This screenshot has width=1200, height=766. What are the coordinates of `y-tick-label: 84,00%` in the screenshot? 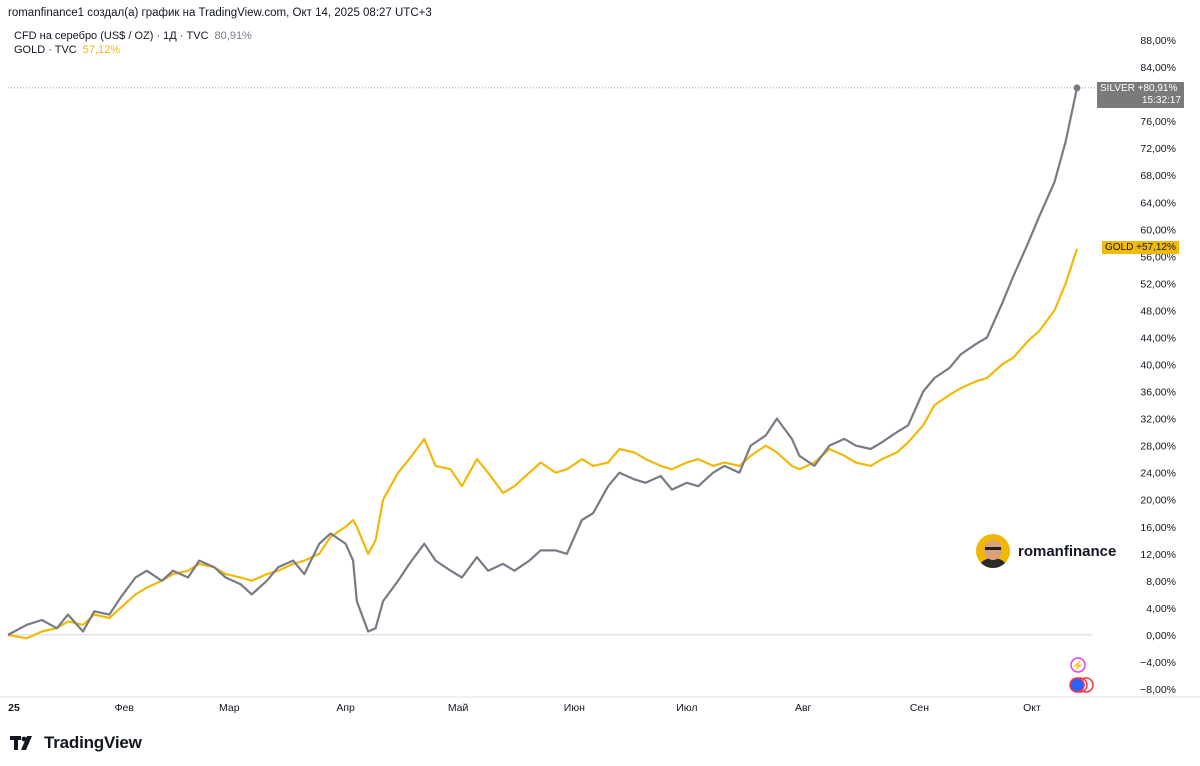 It's located at (1158, 68).